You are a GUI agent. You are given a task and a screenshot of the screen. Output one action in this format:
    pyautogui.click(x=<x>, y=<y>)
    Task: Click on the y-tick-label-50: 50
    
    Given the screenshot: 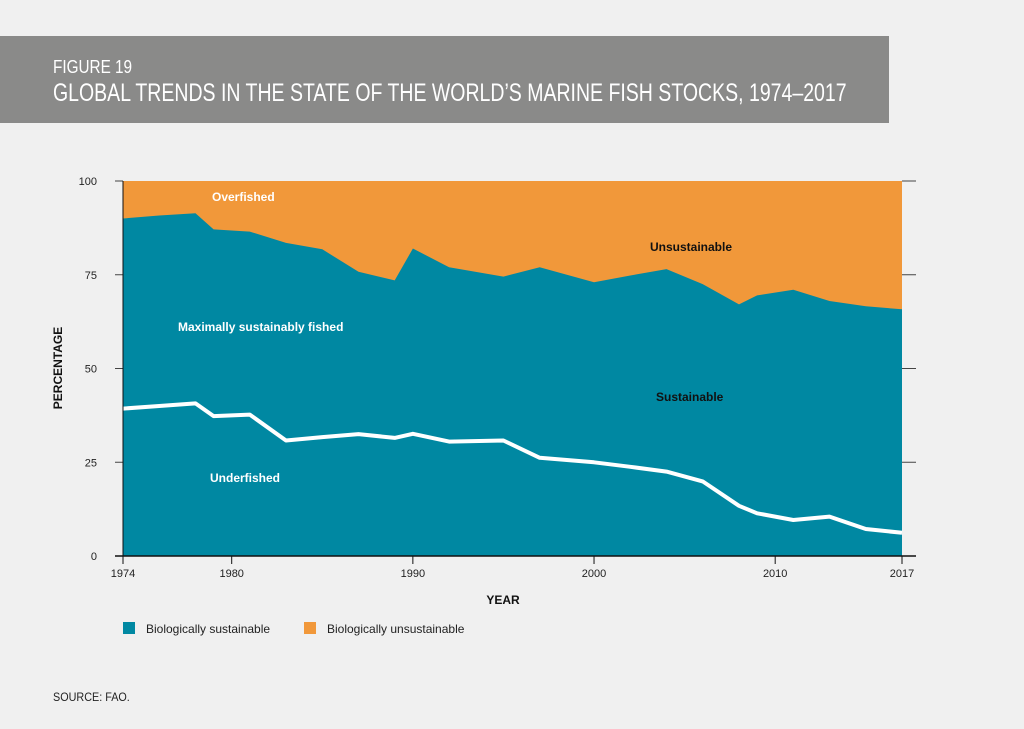 What is the action you would take?
    pyautogui.click(x=91, y=370)
    